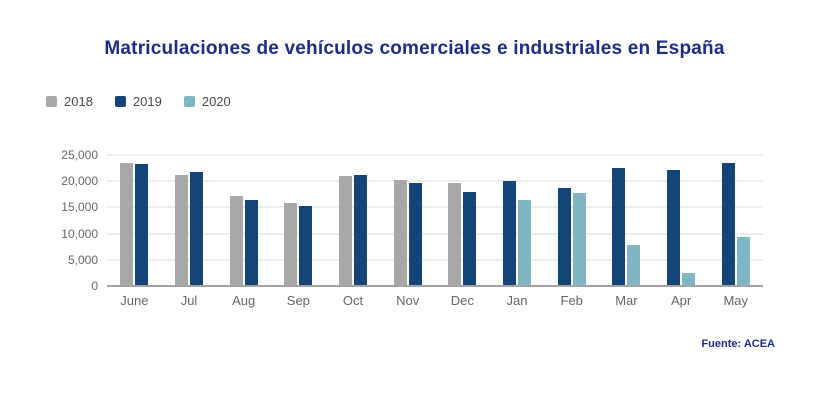 The height and width of the screenshot is (408, 829). I want to click on bar-group-nov, so click(407, 220).